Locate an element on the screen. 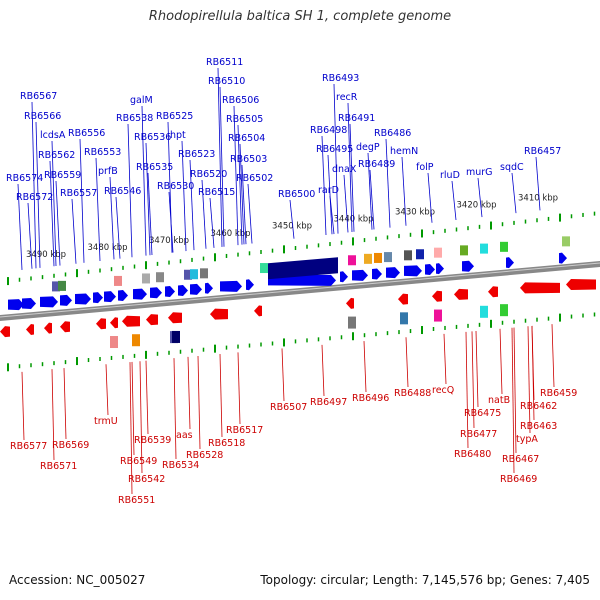  bottom-gene-label: RB6497 is located at coordinates (328, 402).